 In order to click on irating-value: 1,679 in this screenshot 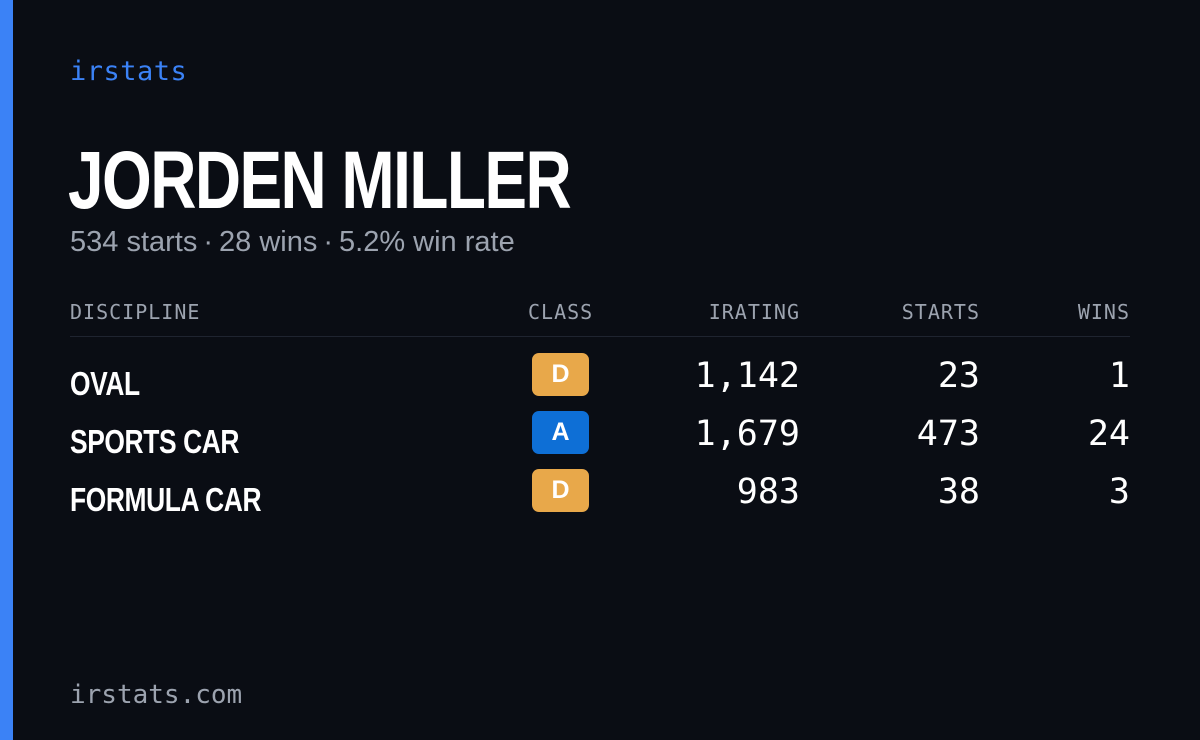, I will do `click(747, 434)`.